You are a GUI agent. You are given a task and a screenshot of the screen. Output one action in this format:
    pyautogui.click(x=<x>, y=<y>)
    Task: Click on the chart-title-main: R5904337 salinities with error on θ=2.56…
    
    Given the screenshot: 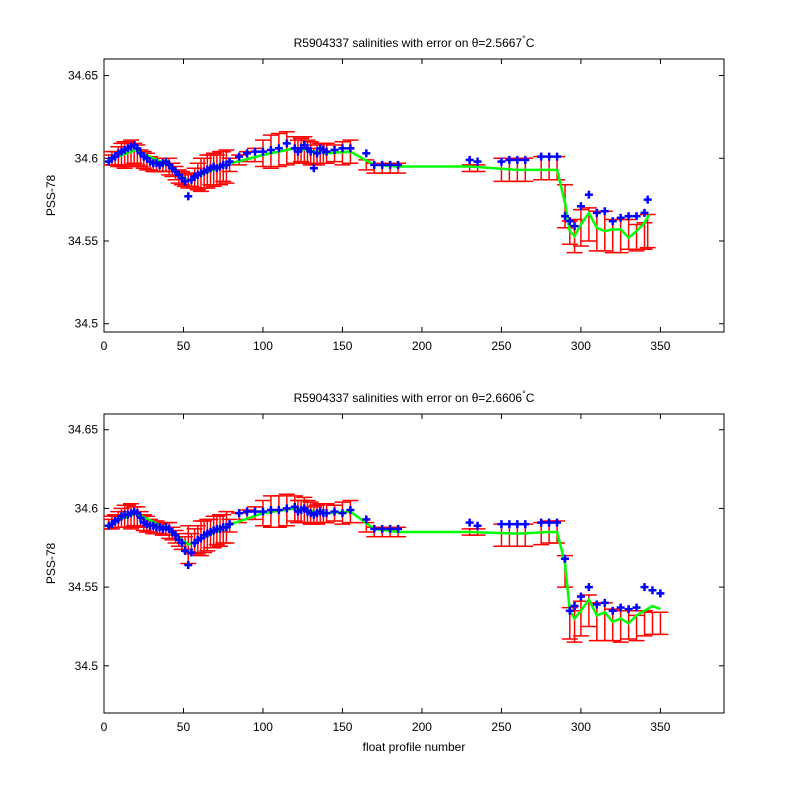 What is the action you would take?
    pyautogui.click(x=408, y=43)
    